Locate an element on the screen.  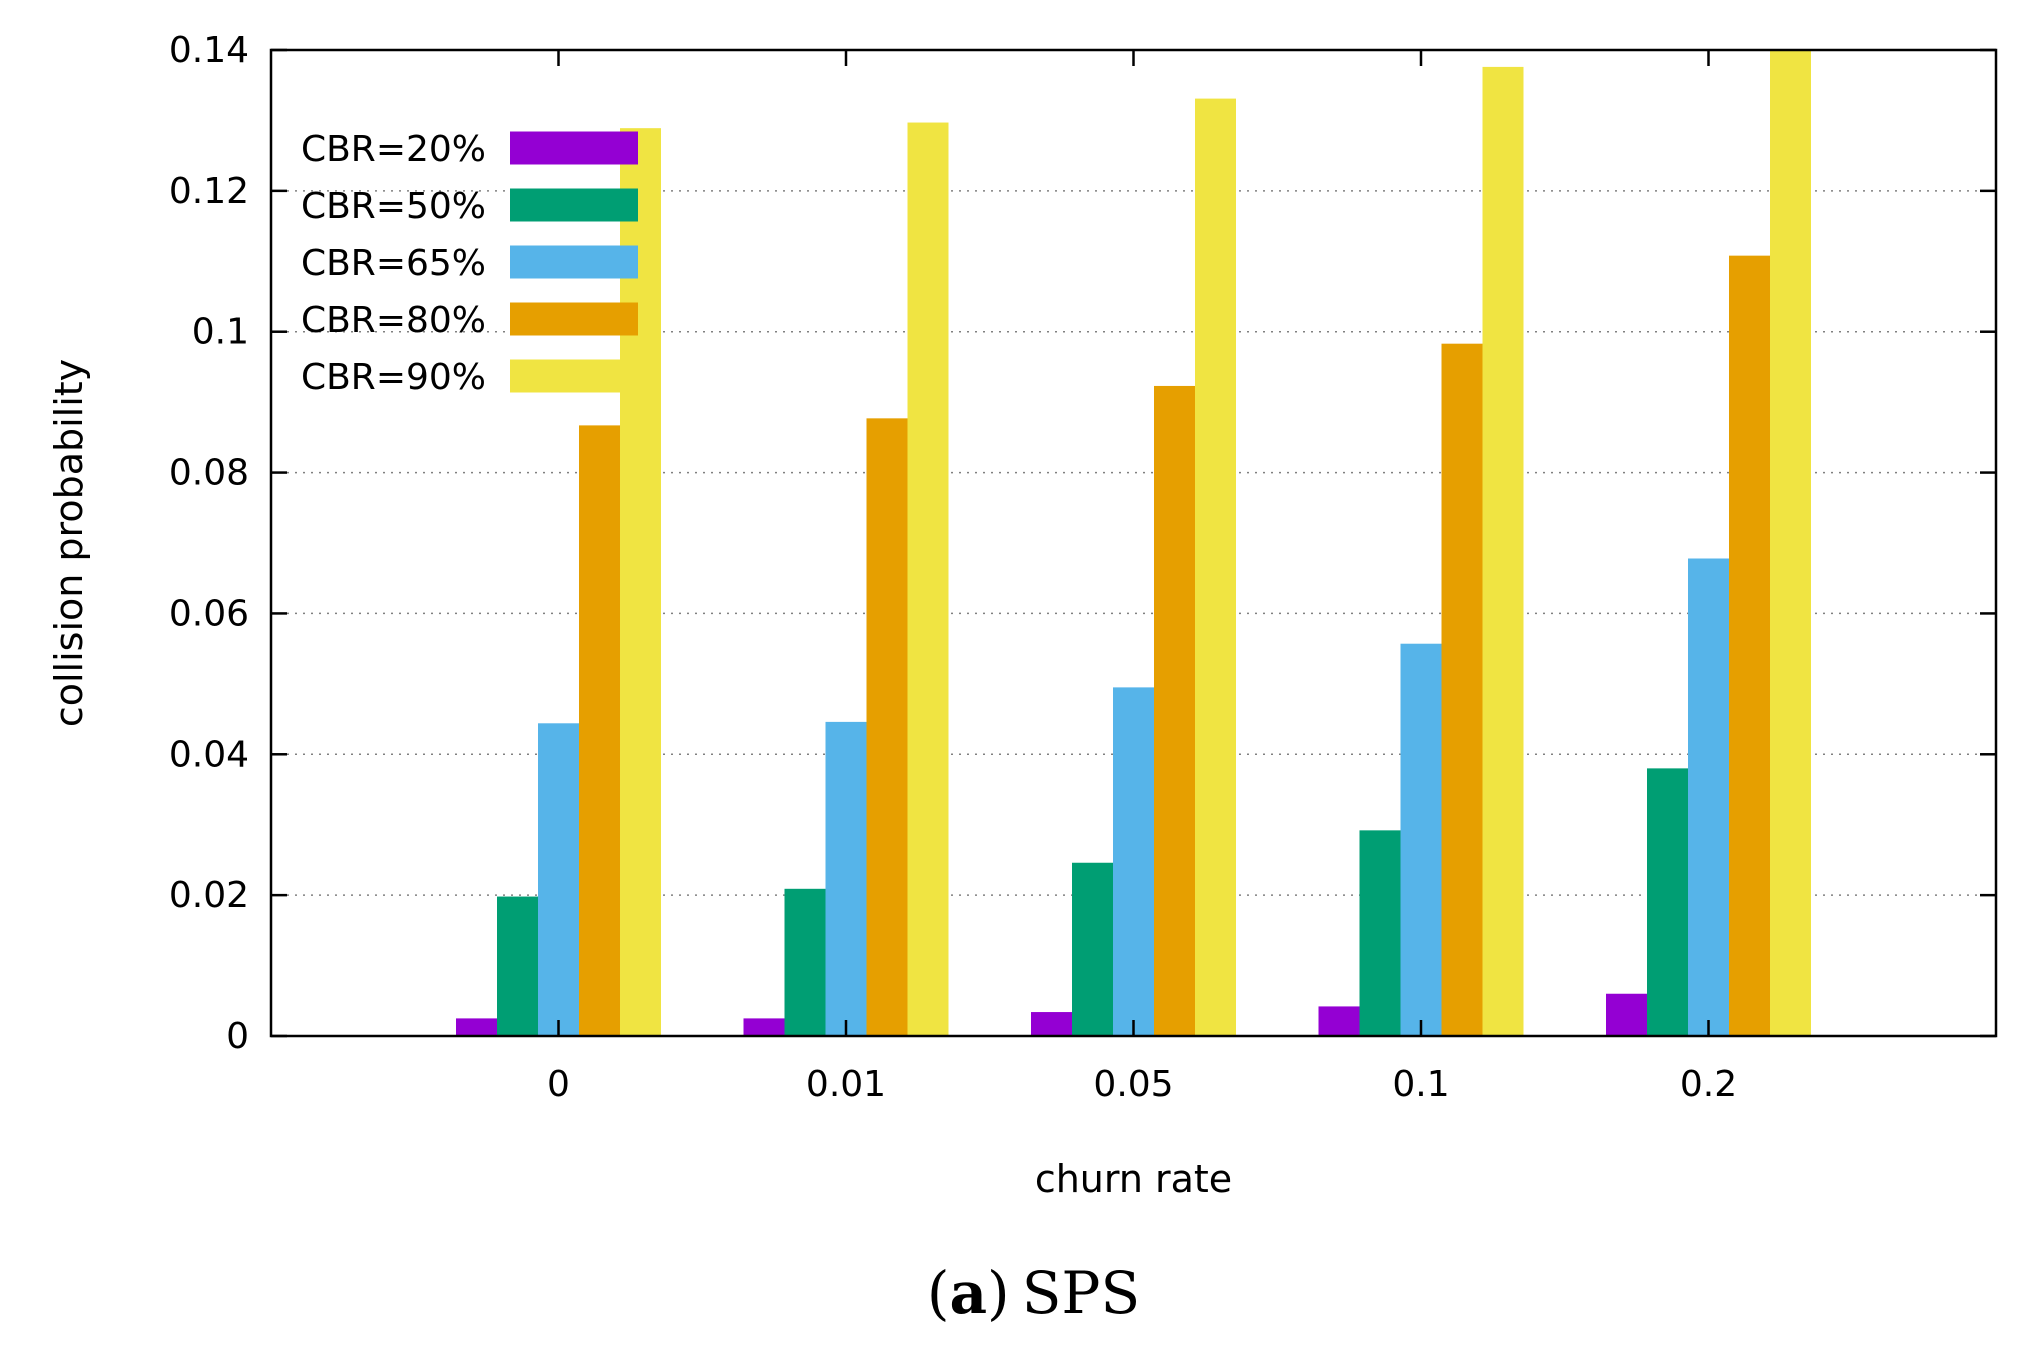
x-tick-labels: 0 0.01 0.05 0.1 0.2 is located at coordinates (1142, 1084).